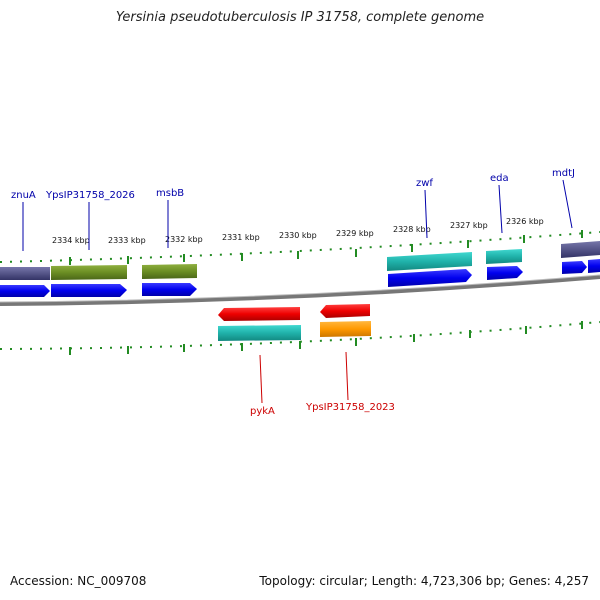 This screenshot has height=600, width=600. What do you see at coordinates (71, 240) in the screenshot?
I see `kbp-label: 2334 kbp` at bounding box center [71, 240].